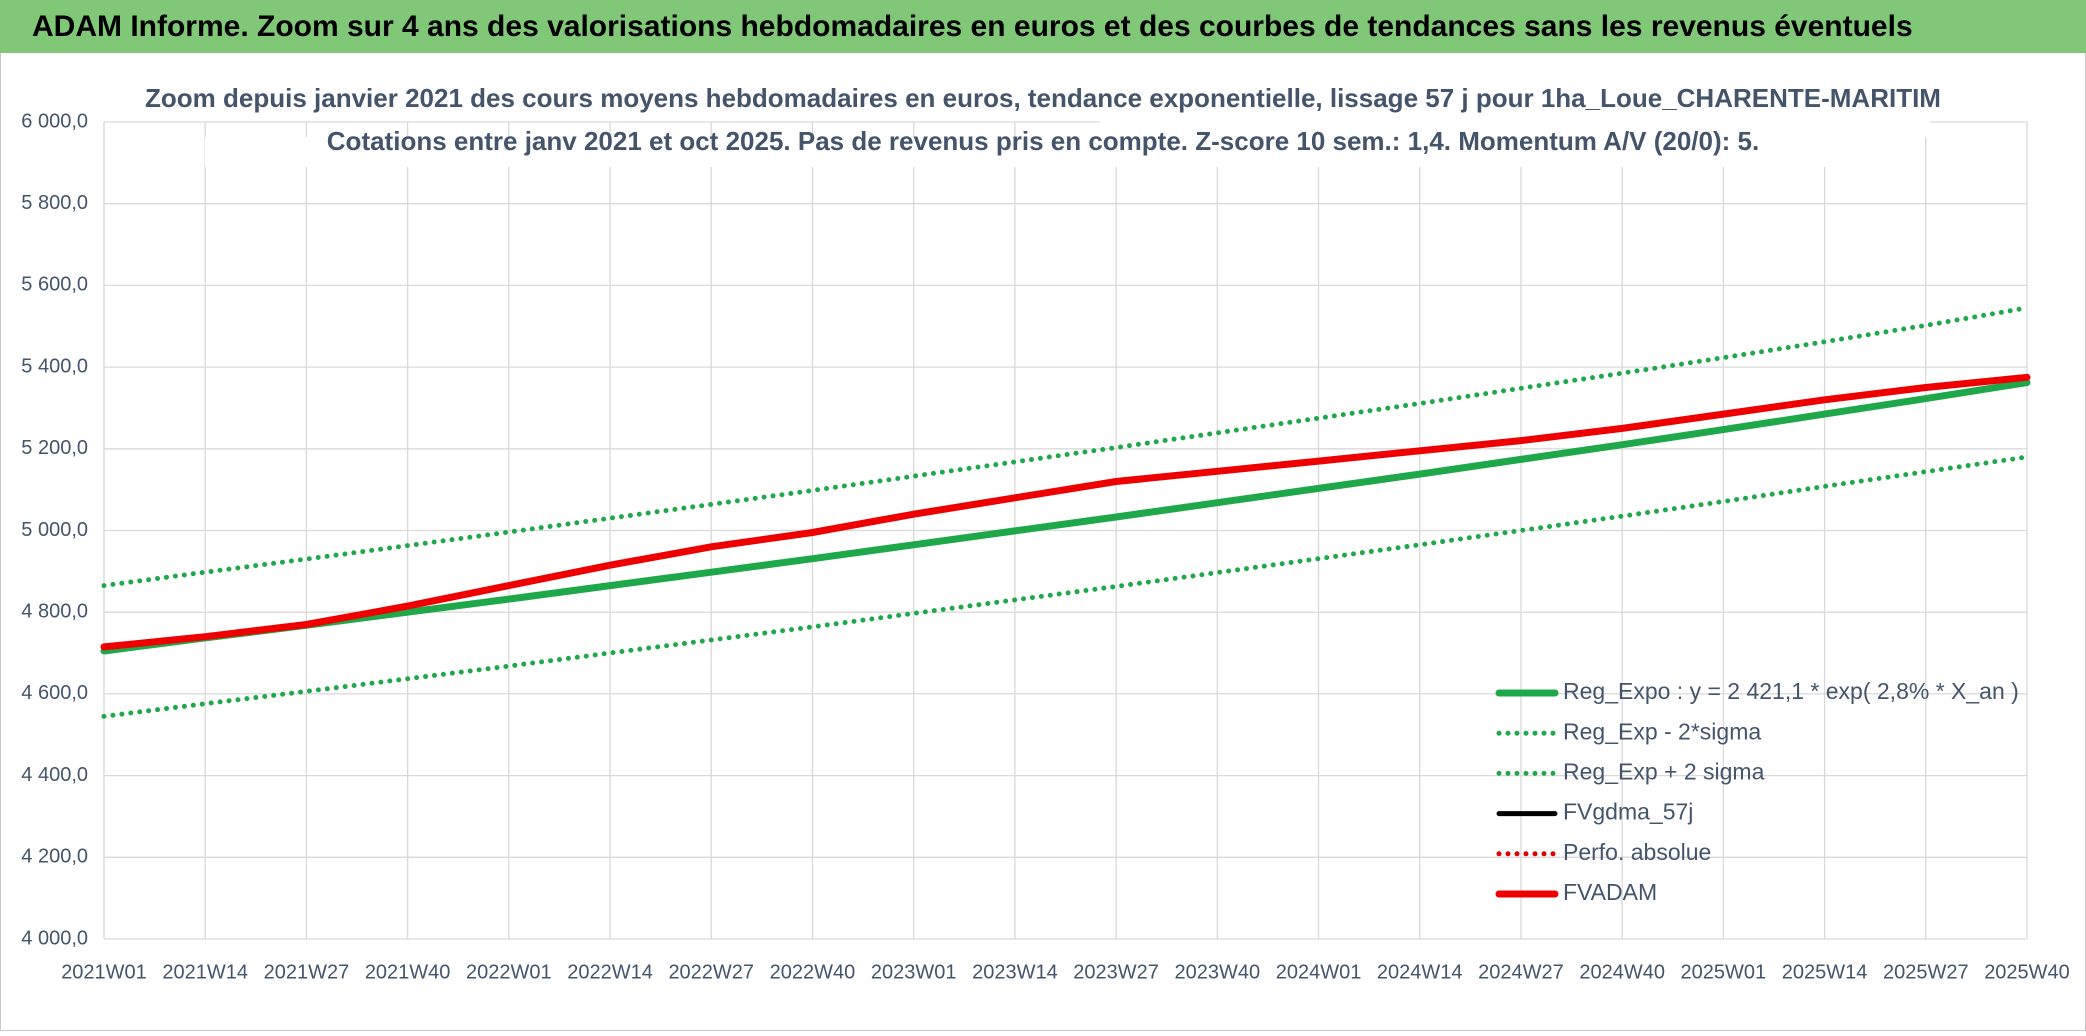 The width and height of the screenshot is (2086, 1036). What do you see at coordinates (54, 366) in the screenshot?
I see `y-tick-label: 5 400,0` at bounding box center [54, 366].